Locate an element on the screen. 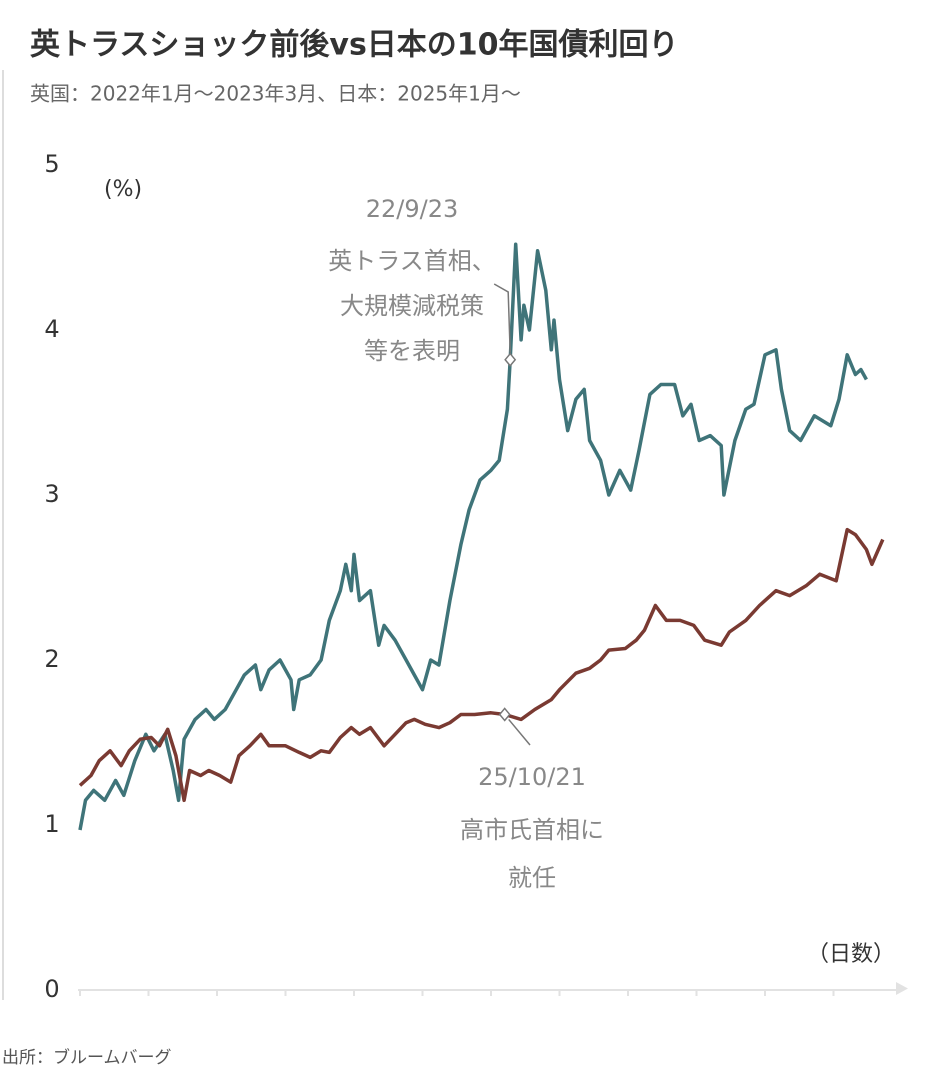 This screenshot has height=1080, width=932. annotation-date: 25/10/21 is located at coordinates (532, 777).